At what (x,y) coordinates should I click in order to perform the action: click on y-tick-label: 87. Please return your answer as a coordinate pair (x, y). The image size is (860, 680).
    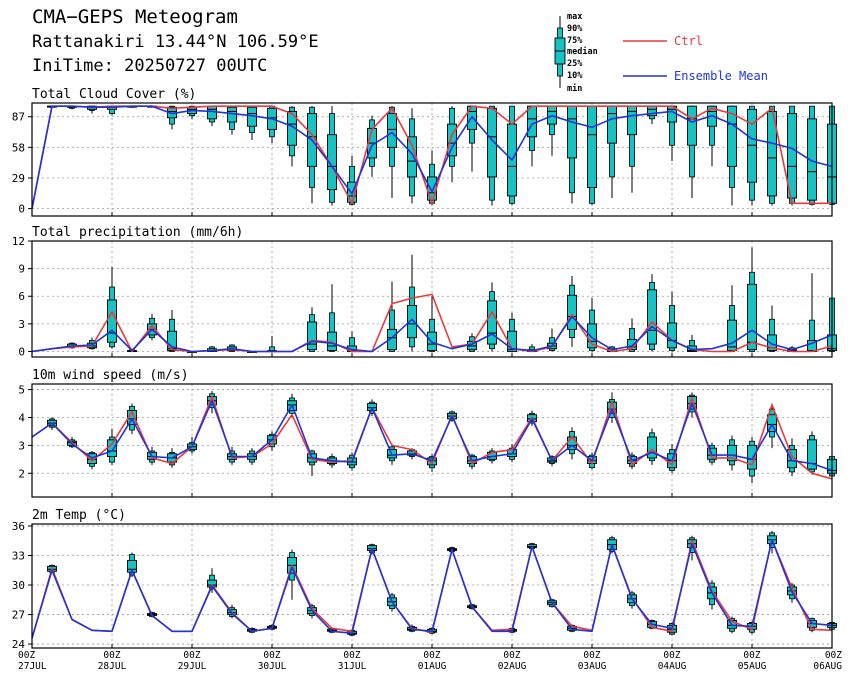
    Looking at the image, I should click on (18, 117).